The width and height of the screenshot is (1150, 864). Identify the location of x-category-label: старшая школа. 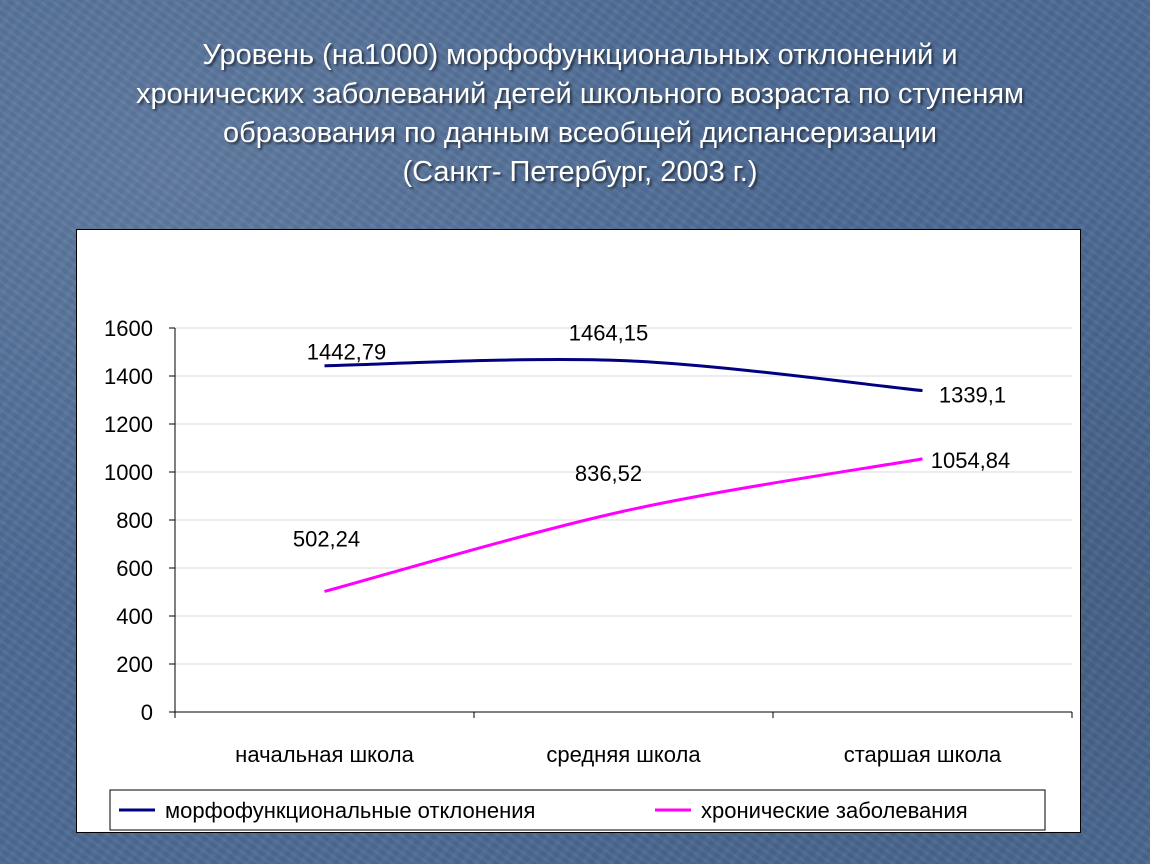
(923, 754).